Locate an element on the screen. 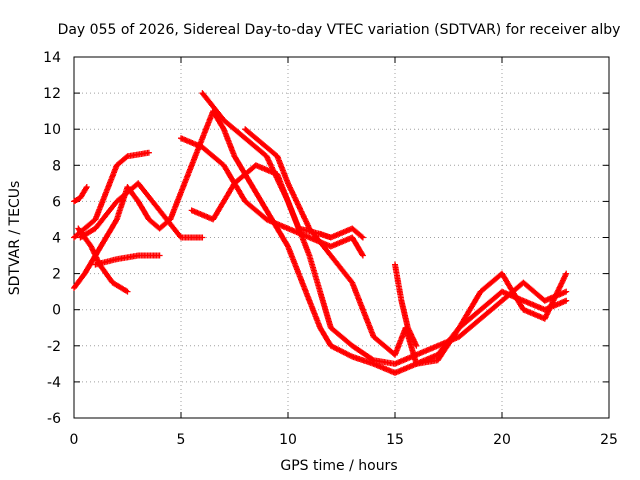 This screenshot has height=480, width=640. y-tick-labels: -6 -4 -2 0 2 4 6 8 10 12 14 is located at coordinates (52, 238).